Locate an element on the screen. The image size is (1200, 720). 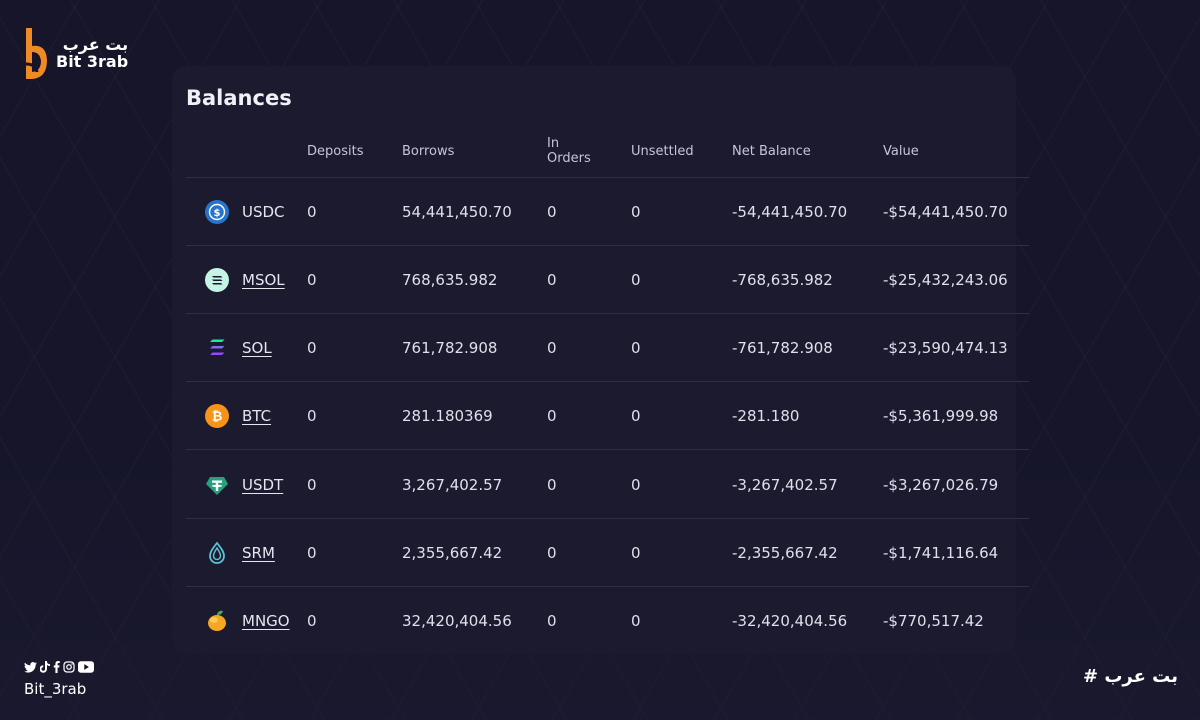
brand-logo: بت عرب Bit 3rab is located at coordinates (75, 54).